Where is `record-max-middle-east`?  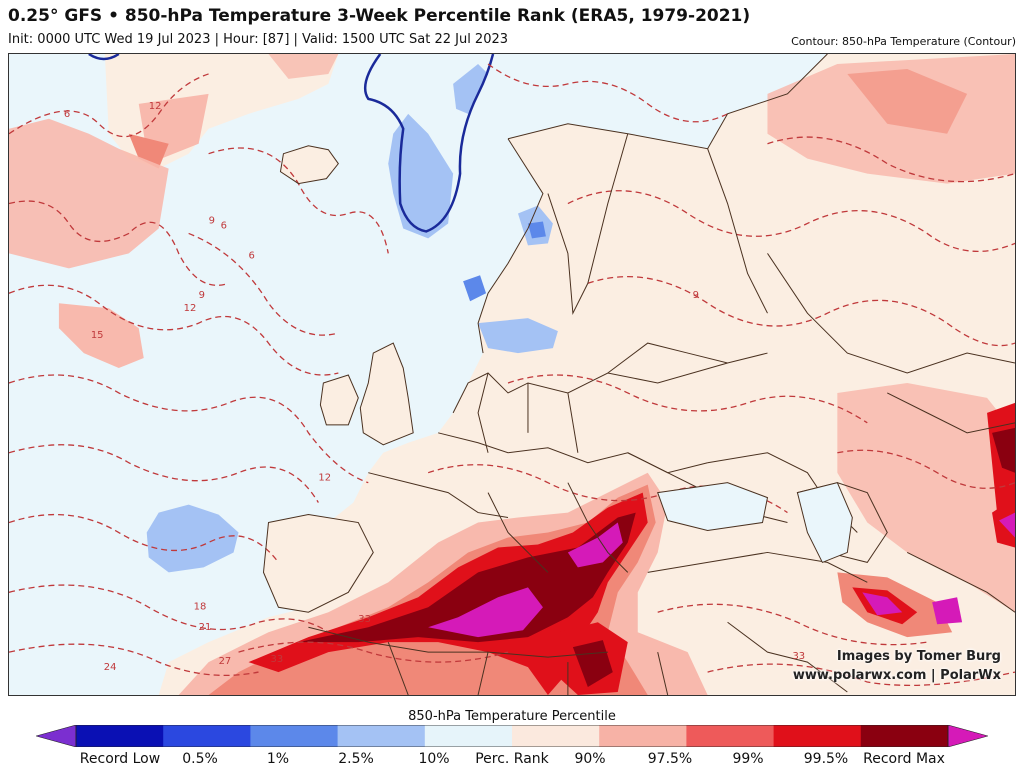 record-max-middle-east is located at coordinates (882, 604).